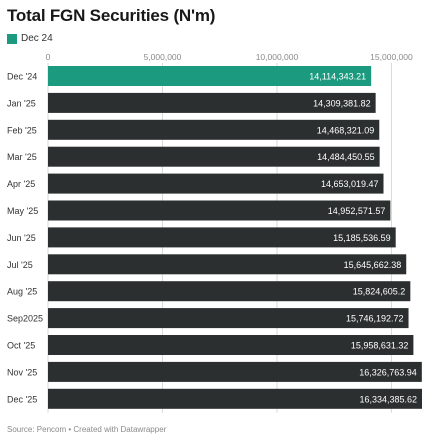 Image resolution: width=429 pixels, height=442 pixels. What do you see at coordinates (380, 346) in the screenshot?
I see `value-label: 15,958,631.32` at bounding box center [380, 346].